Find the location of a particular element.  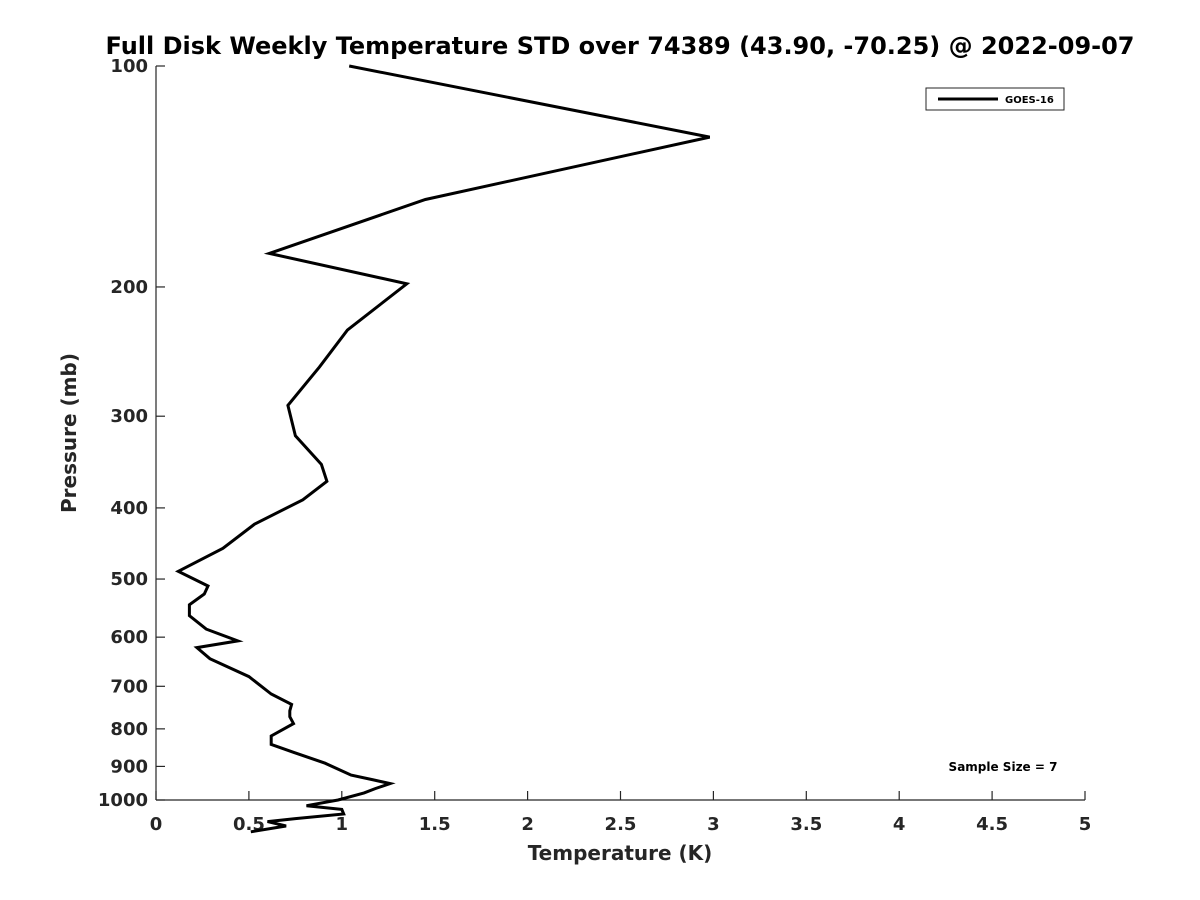

x-tick-label: 0 is located at coordinates (156, 824).